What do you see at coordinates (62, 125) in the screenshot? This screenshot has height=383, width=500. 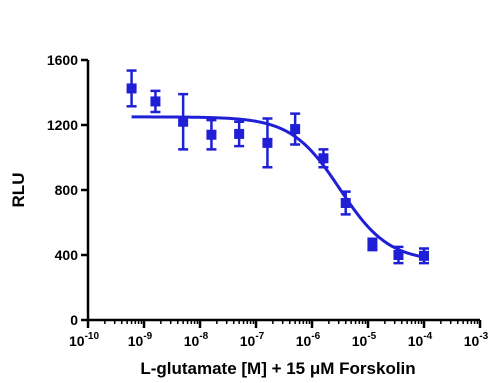 I see `y-tick-label: 1200` at bounding box center [62, 125].